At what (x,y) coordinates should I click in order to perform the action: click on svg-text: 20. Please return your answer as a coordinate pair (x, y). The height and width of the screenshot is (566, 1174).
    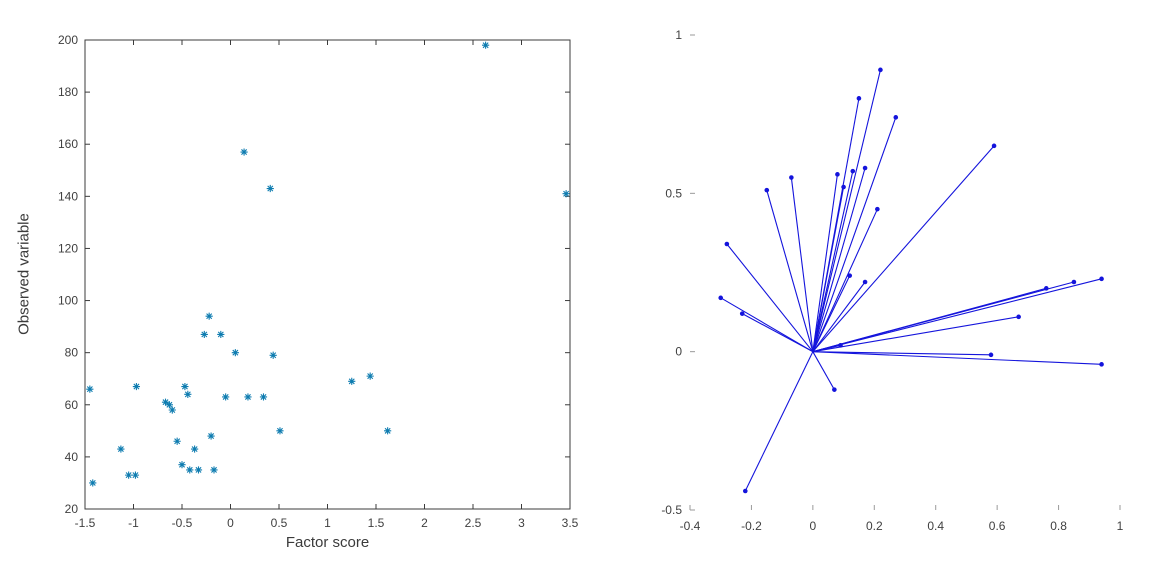
    Looking at the image, I should click on (72, 509).